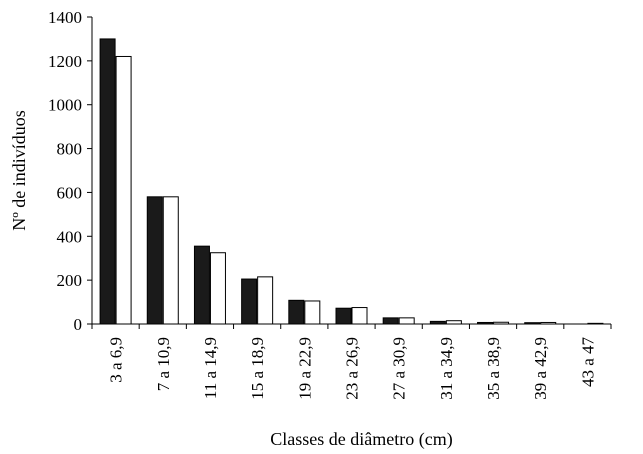 Image resolution: width=643 pixels, height=454 pixels. I want to click on y-tick-label: 400, so click(70, 236).